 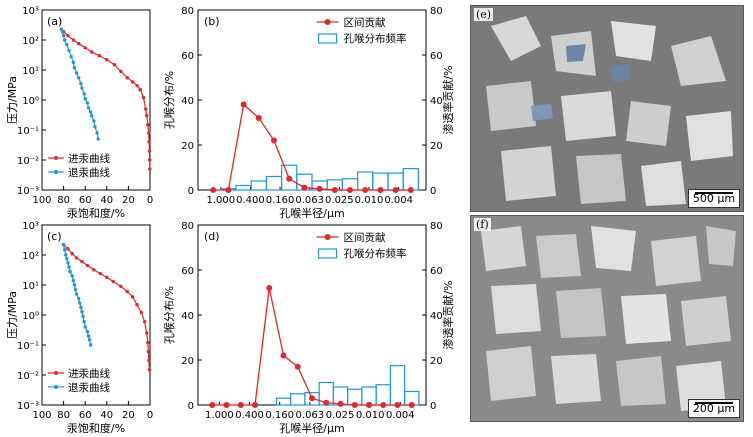 What do you see at coordinates (436, 146) in the screenshot?
I see `y2-tick-label-b: 20` at bounding box center [436, 146].